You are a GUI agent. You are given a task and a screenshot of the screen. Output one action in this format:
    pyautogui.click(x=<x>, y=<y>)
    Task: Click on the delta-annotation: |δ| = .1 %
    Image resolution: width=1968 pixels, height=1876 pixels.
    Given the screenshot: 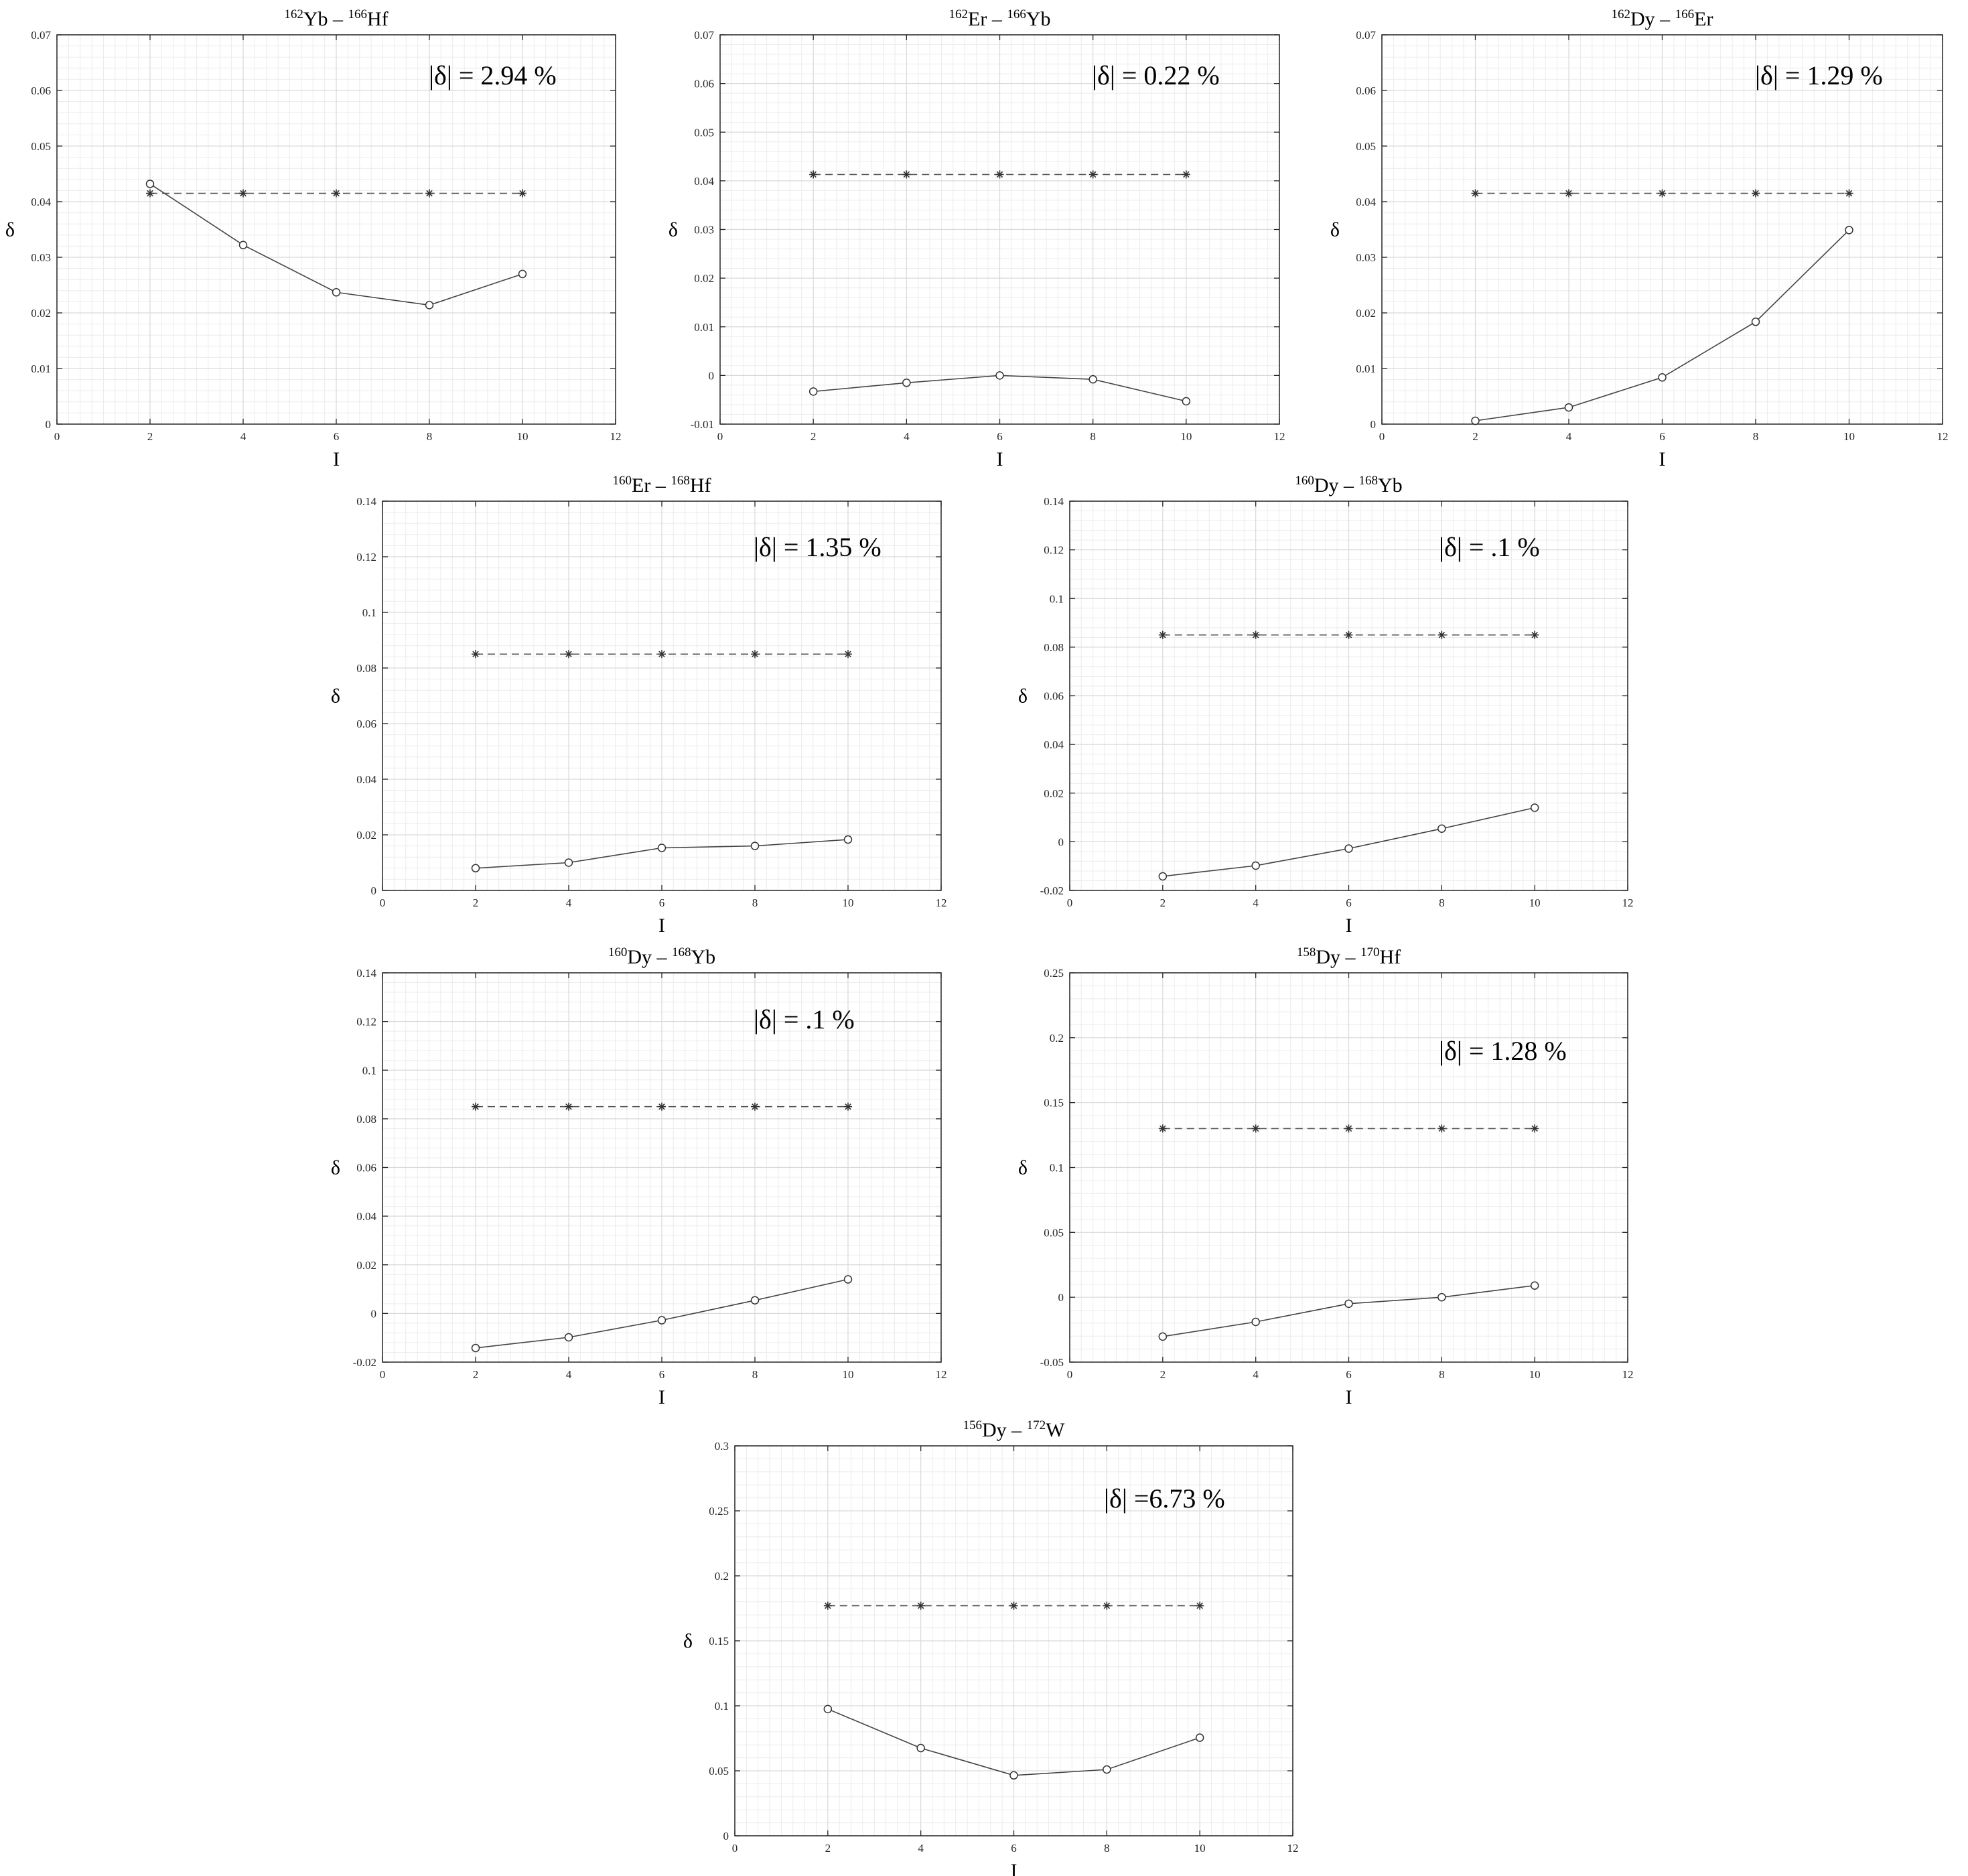 What is the action you would take?
    pyautogui.click(x=1489, y=547)
    